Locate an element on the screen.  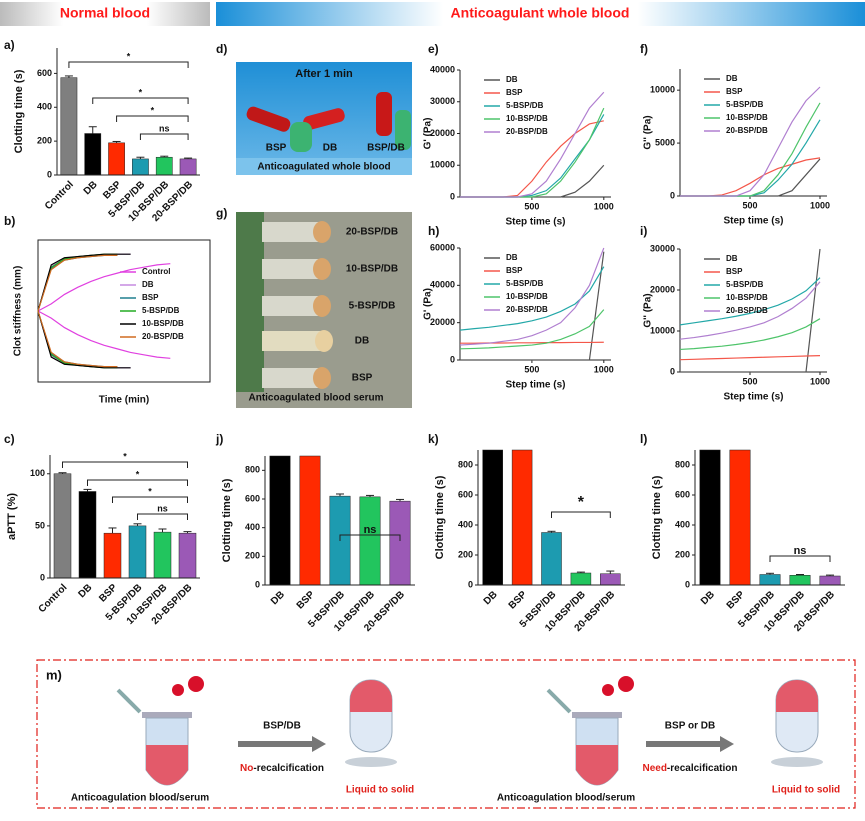
x-axis-label: Time (min) is located at coordinates (124, 400).